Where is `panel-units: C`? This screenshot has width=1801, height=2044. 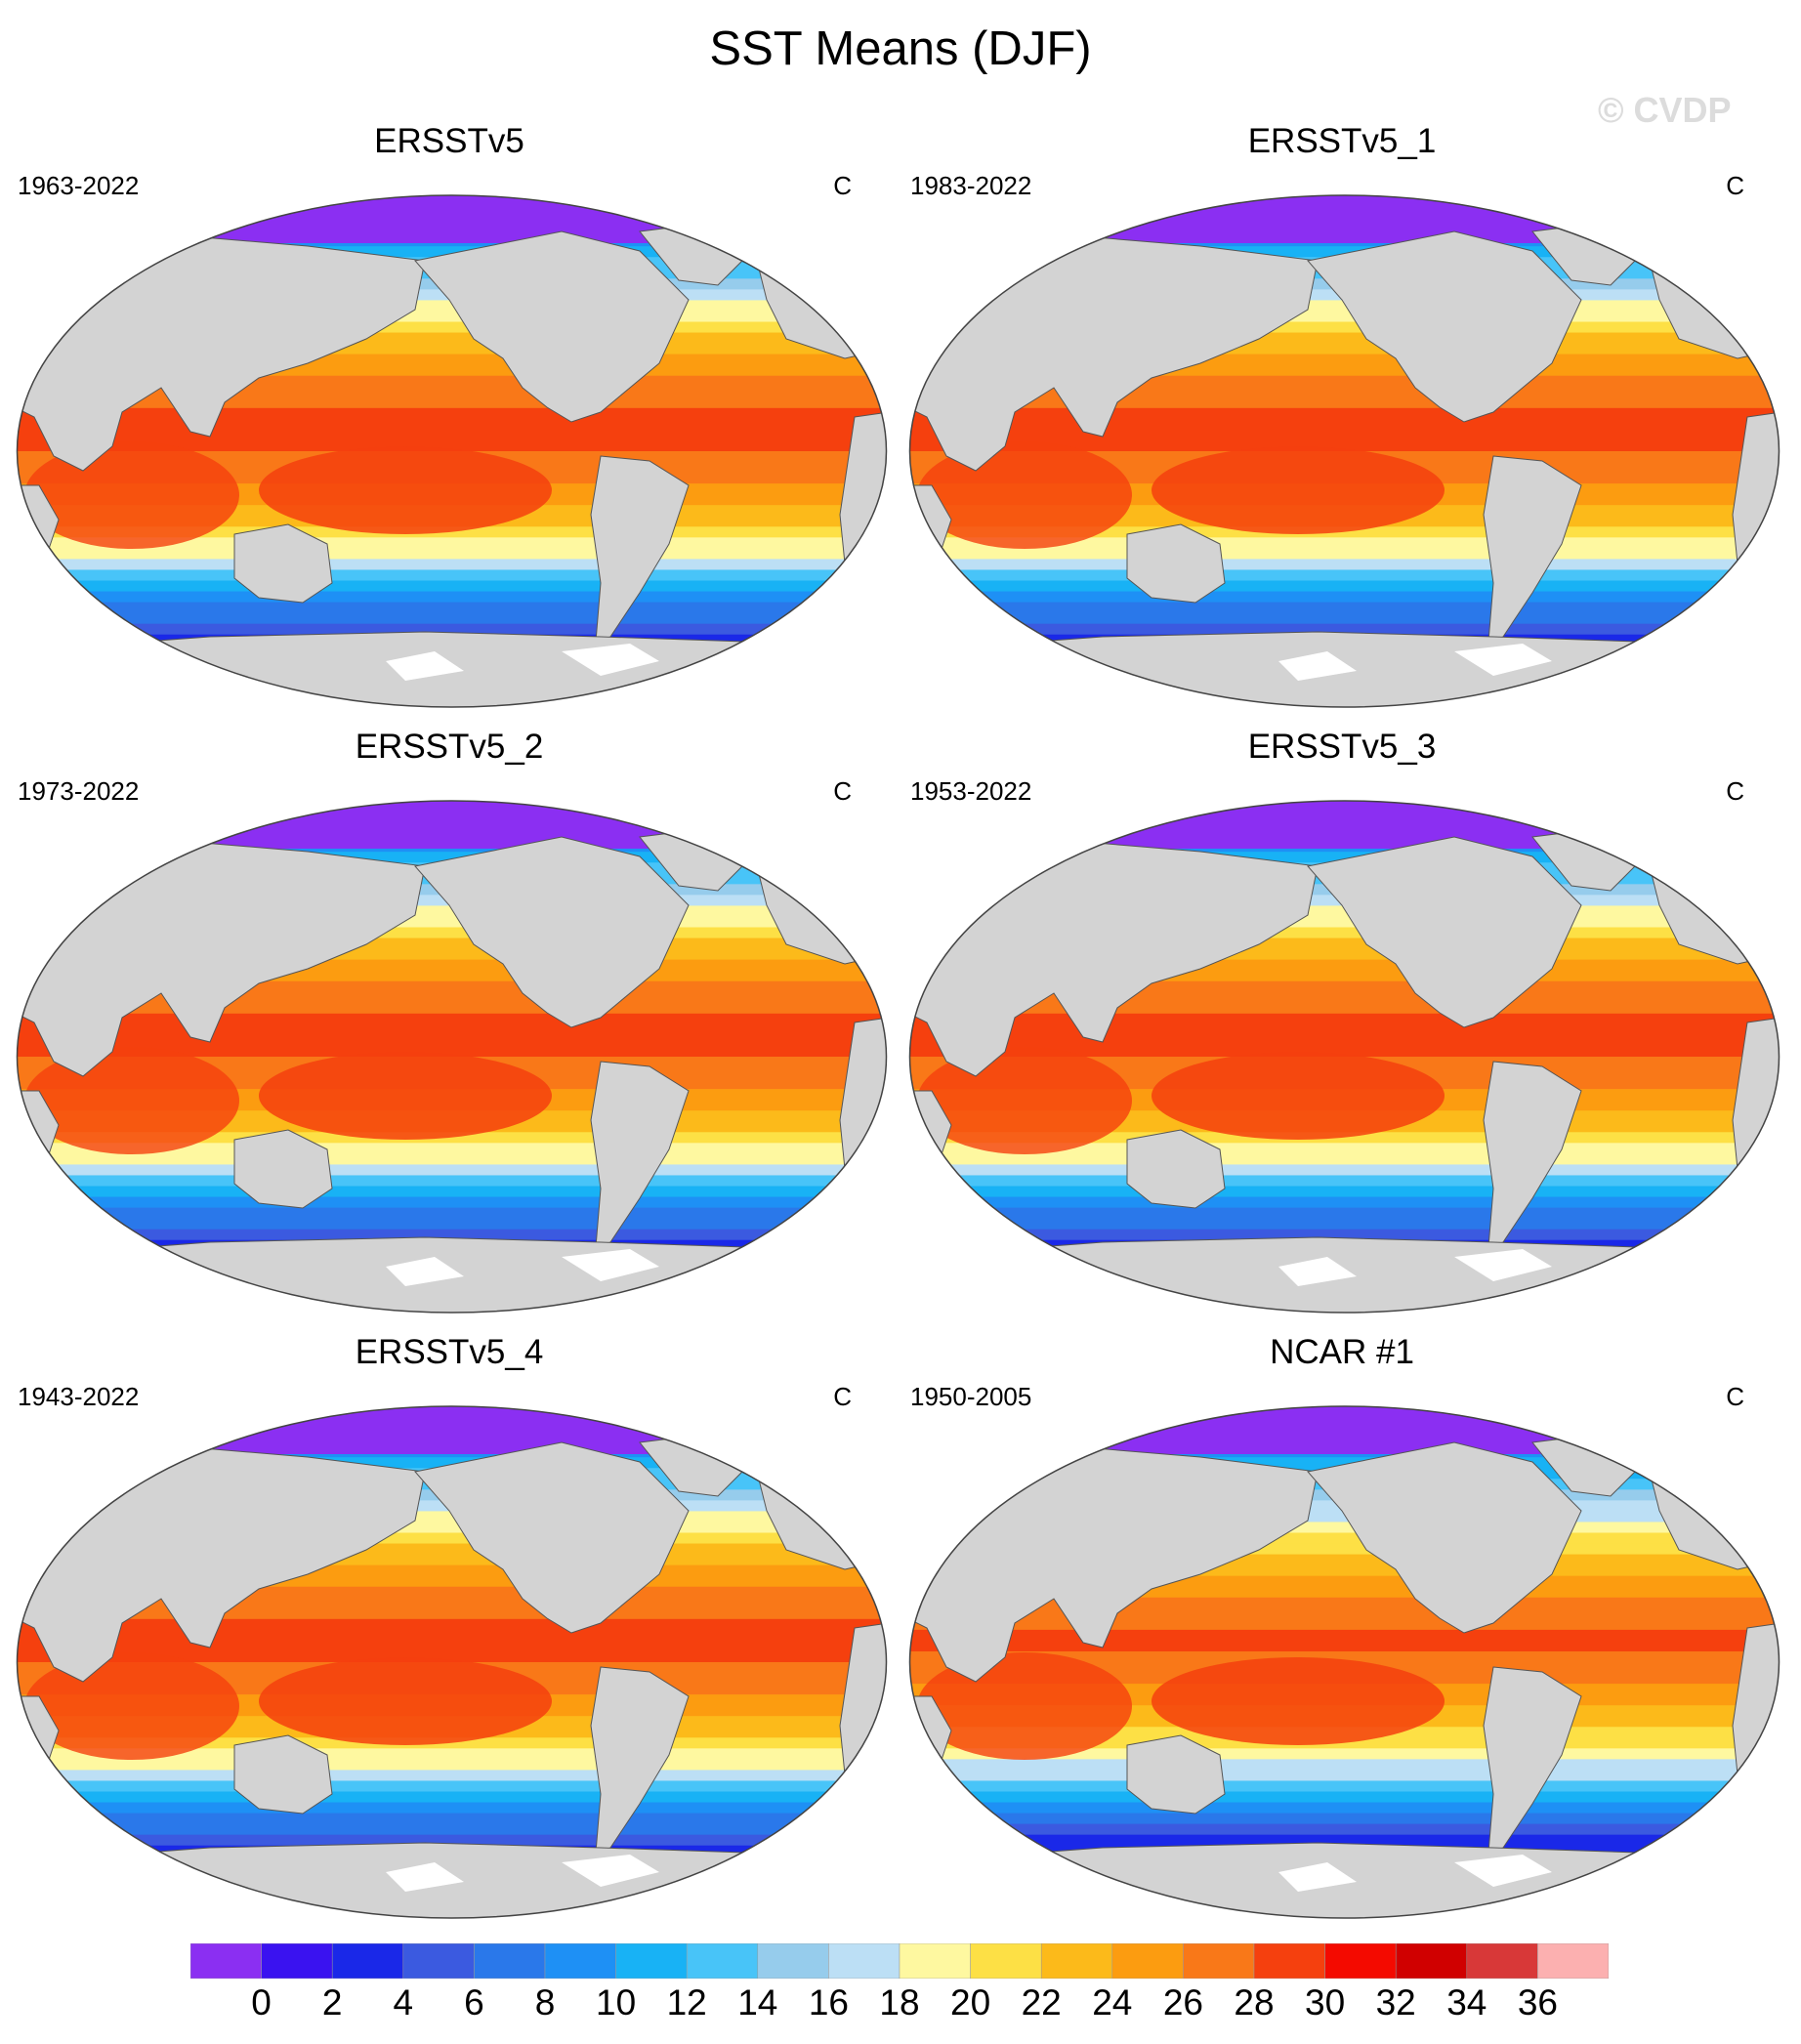
panel-units: C is located at coordinates (842, 1396).